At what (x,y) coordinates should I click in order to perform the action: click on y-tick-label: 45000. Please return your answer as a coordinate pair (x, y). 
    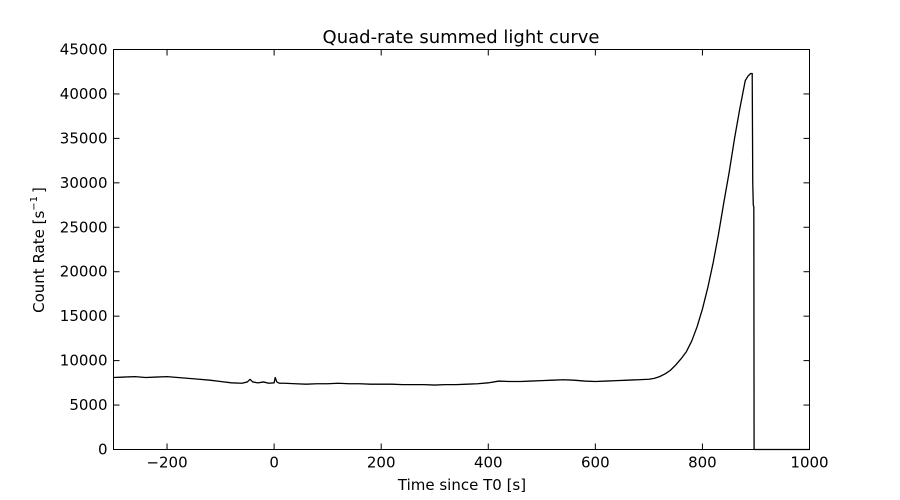
    Looking at the image, I should click on (84, 50).